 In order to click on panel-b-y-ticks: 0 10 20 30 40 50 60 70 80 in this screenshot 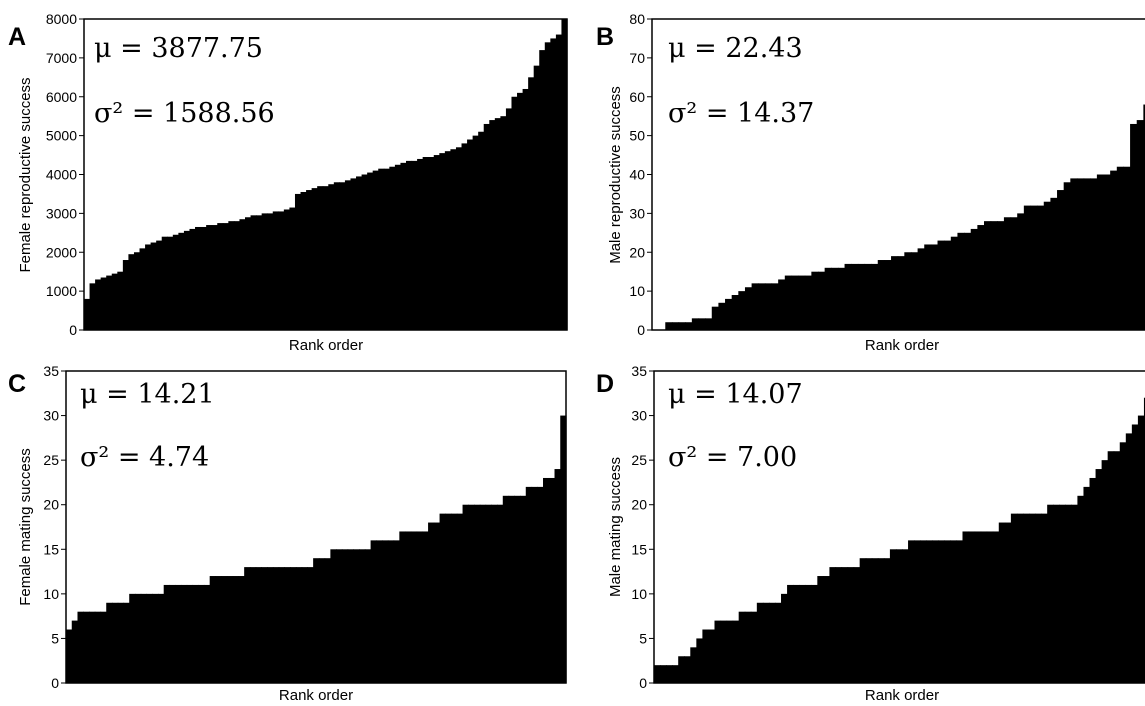, I will do `click(640, 174)`.